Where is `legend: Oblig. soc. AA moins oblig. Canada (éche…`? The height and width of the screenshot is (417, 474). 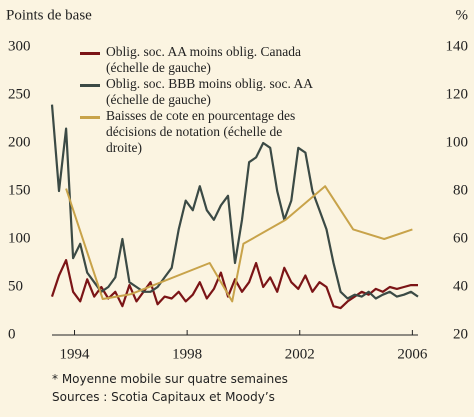 legend: Oblig. soc. AA moins oblig. Canada (éche… is located at coordinates (198, 100).